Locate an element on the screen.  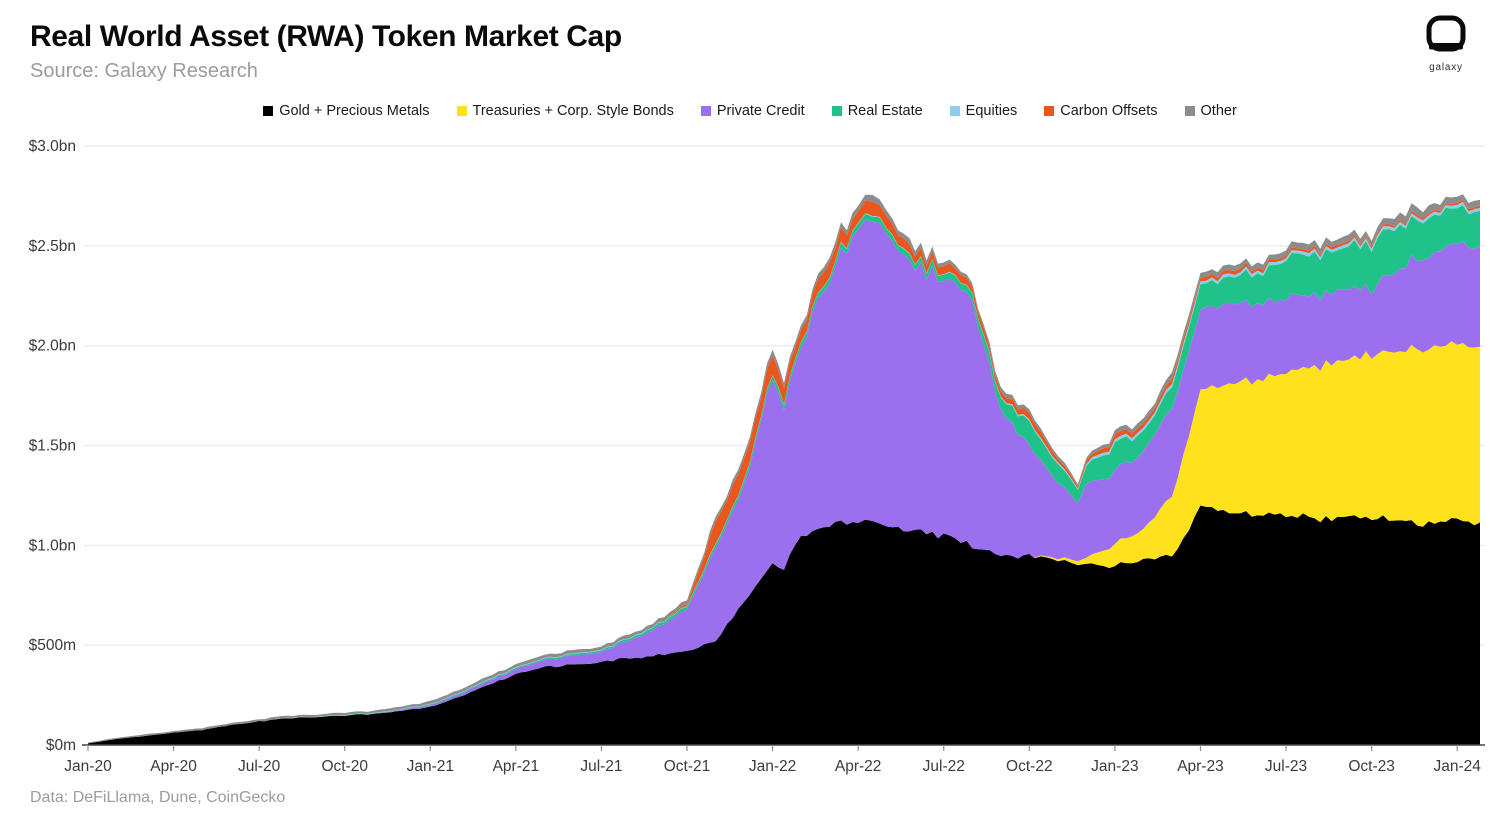
x-tick-label: Jul-21 is located at coordinates (601, 766).